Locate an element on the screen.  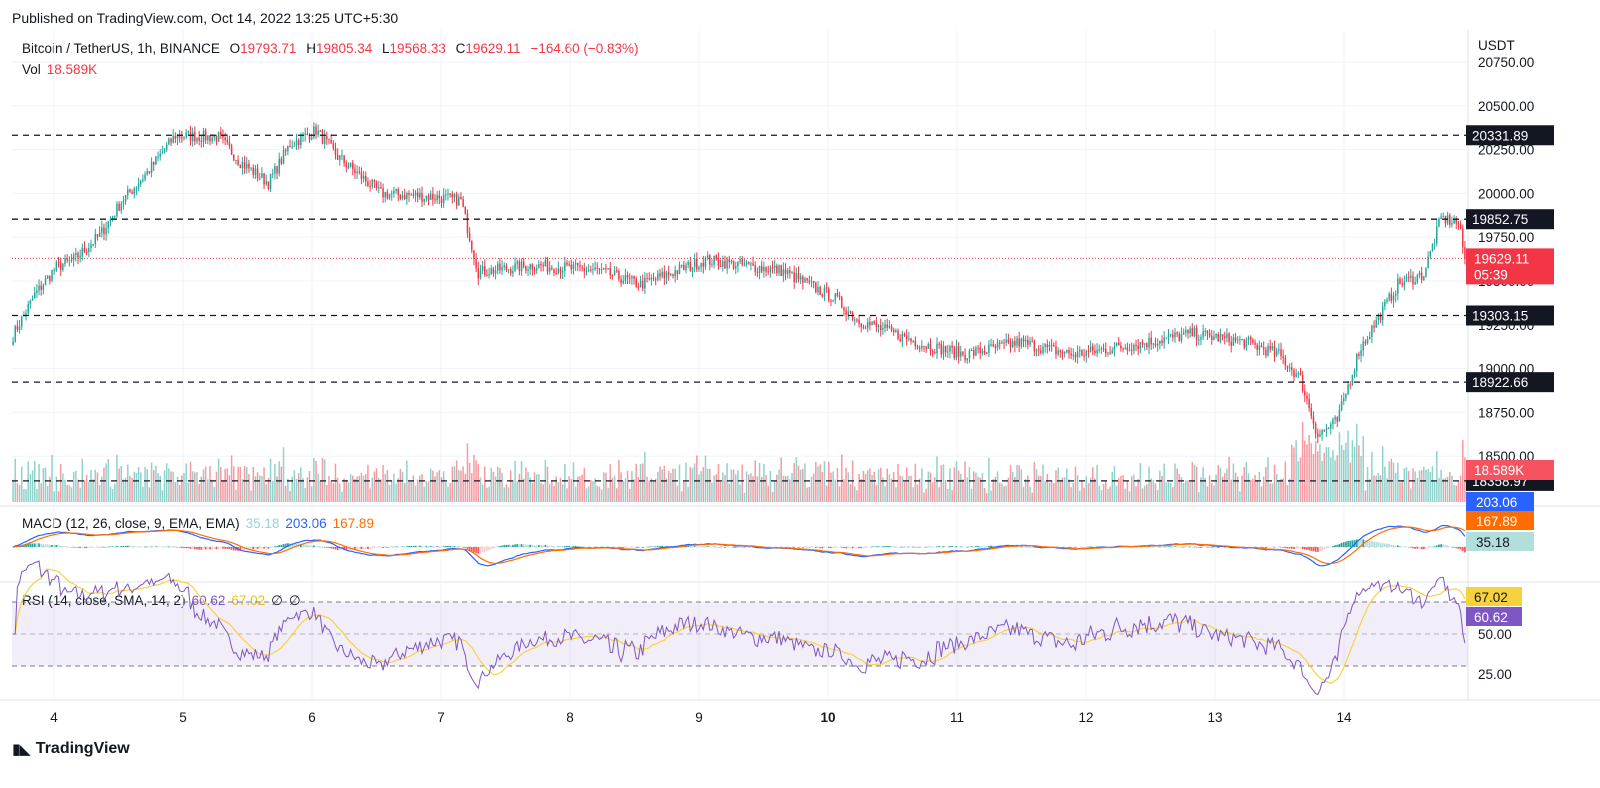
change-value: −164.60 (−0.83%) is located at coordinates (584, 48).